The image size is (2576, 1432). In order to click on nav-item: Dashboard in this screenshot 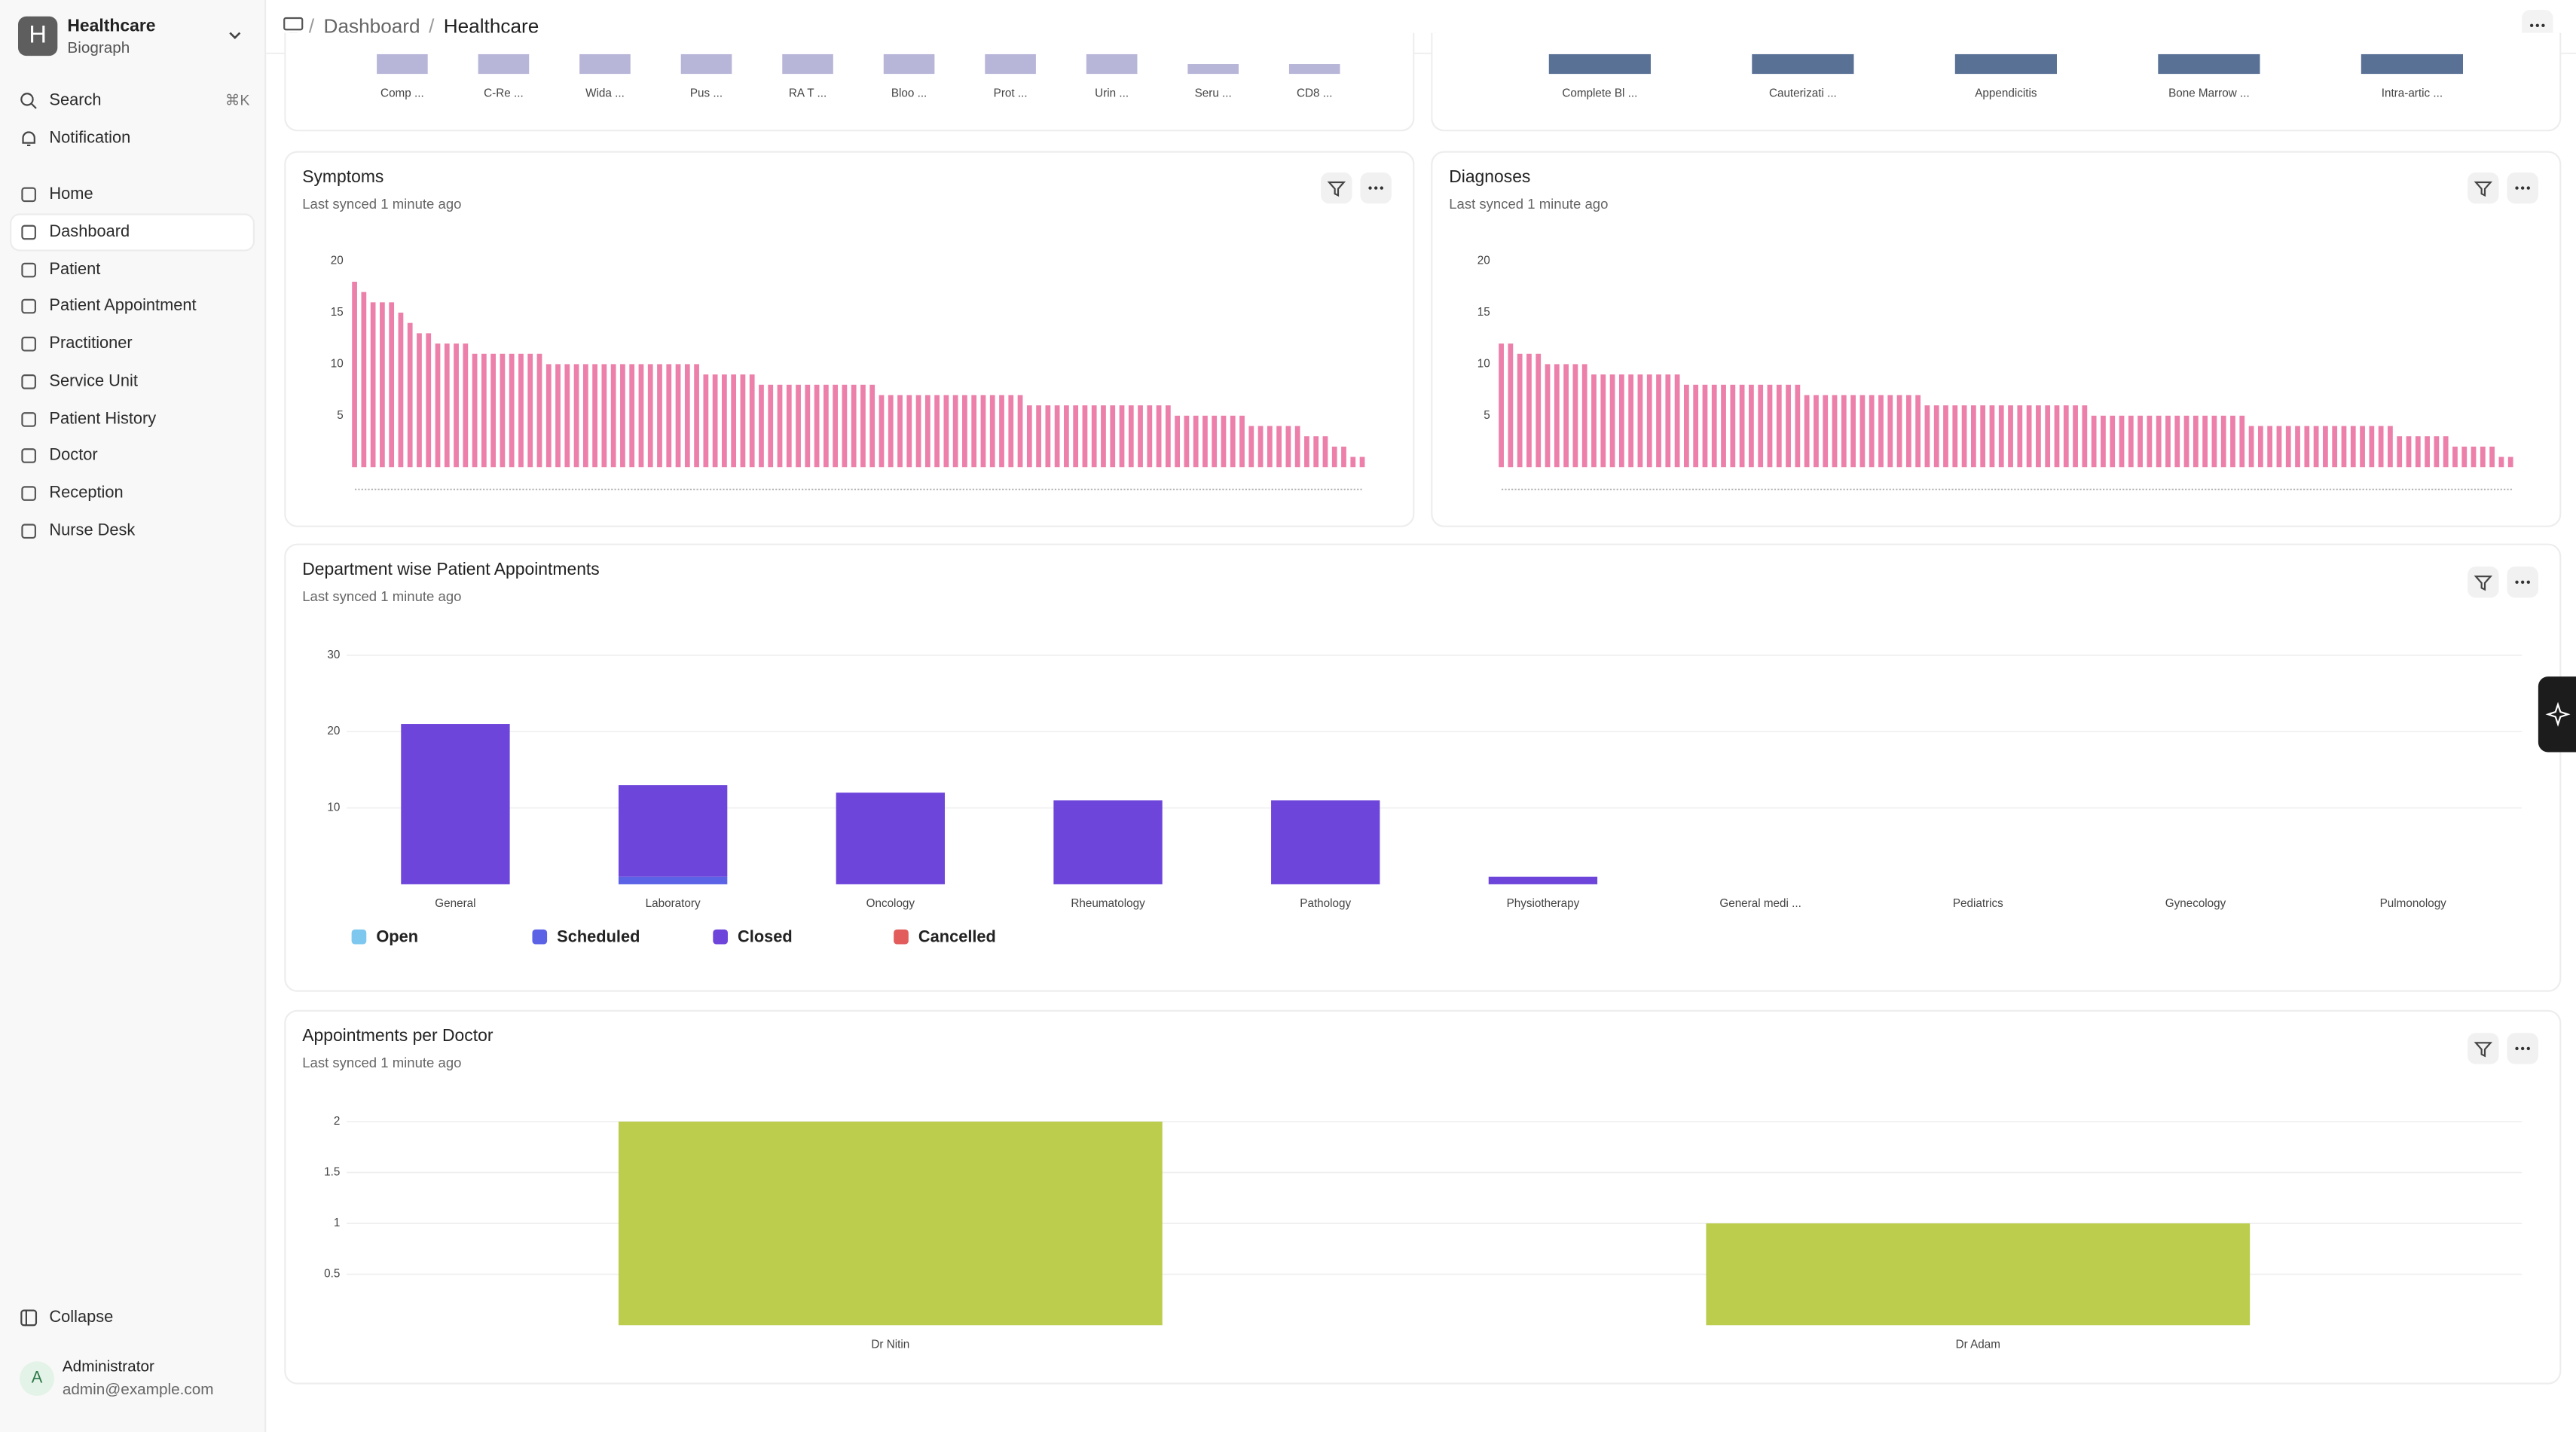, I will do `click(132, 232)`.